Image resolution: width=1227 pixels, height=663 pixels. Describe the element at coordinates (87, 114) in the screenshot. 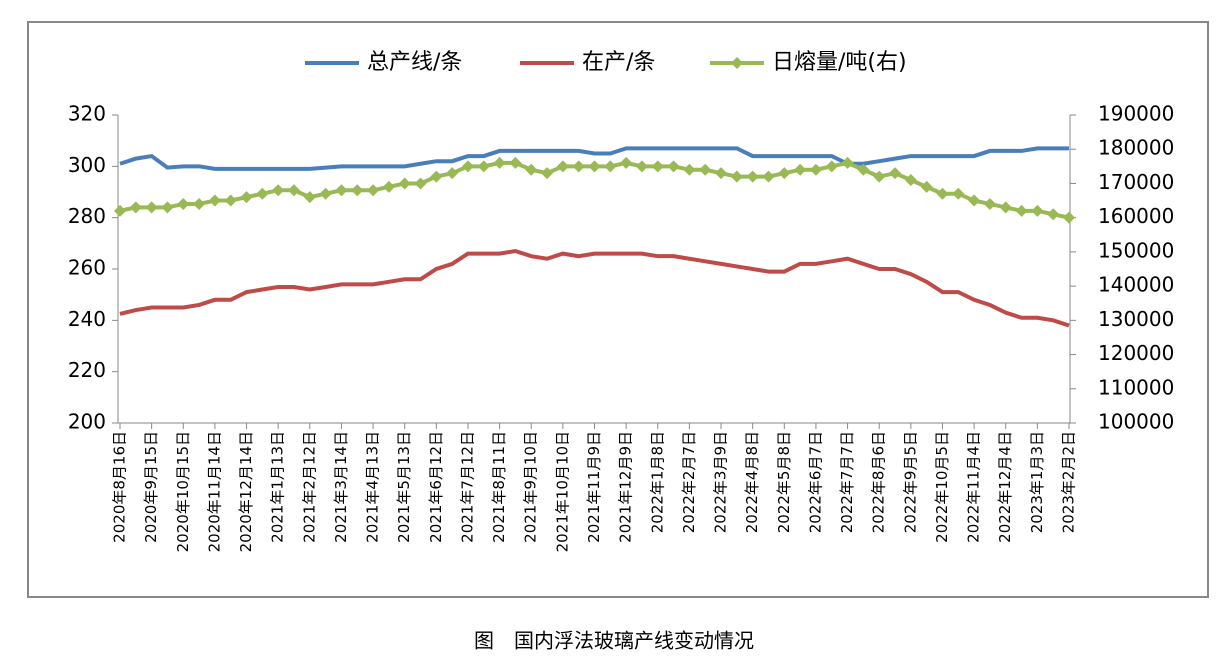

I see `y-tick-label: 320` at that location.